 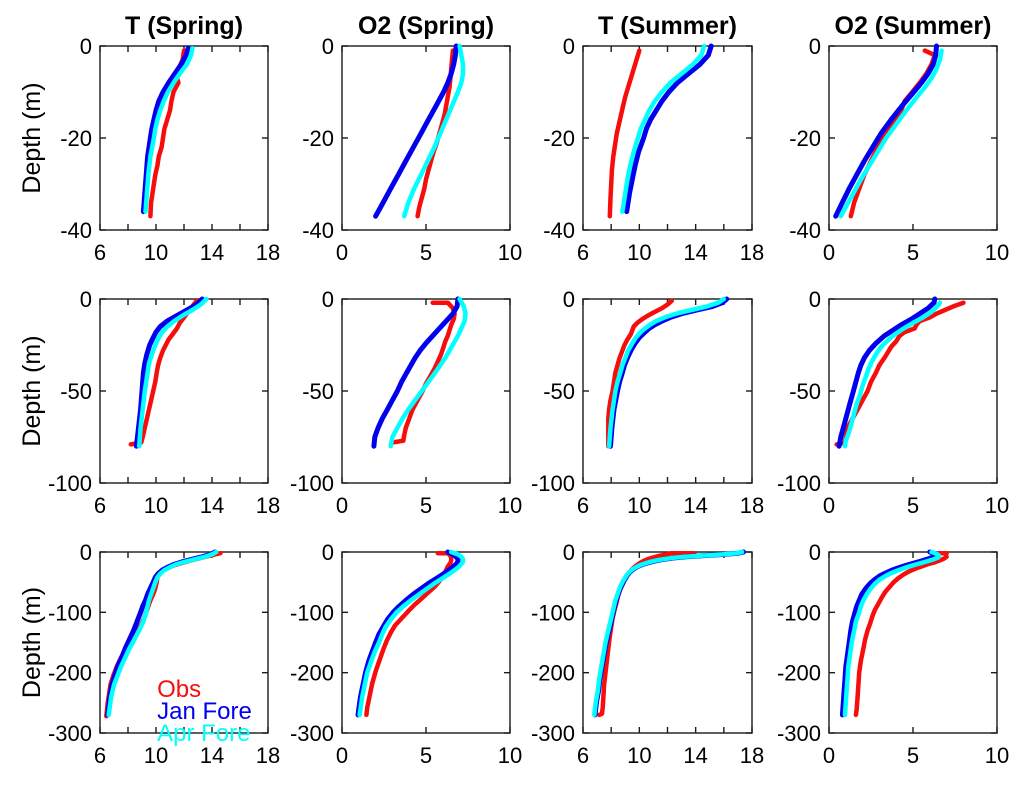 I want to click on subplot-r1c4: 0 5 10 0 -20 -40 O2 (Summer), so click(x=899, y=138).